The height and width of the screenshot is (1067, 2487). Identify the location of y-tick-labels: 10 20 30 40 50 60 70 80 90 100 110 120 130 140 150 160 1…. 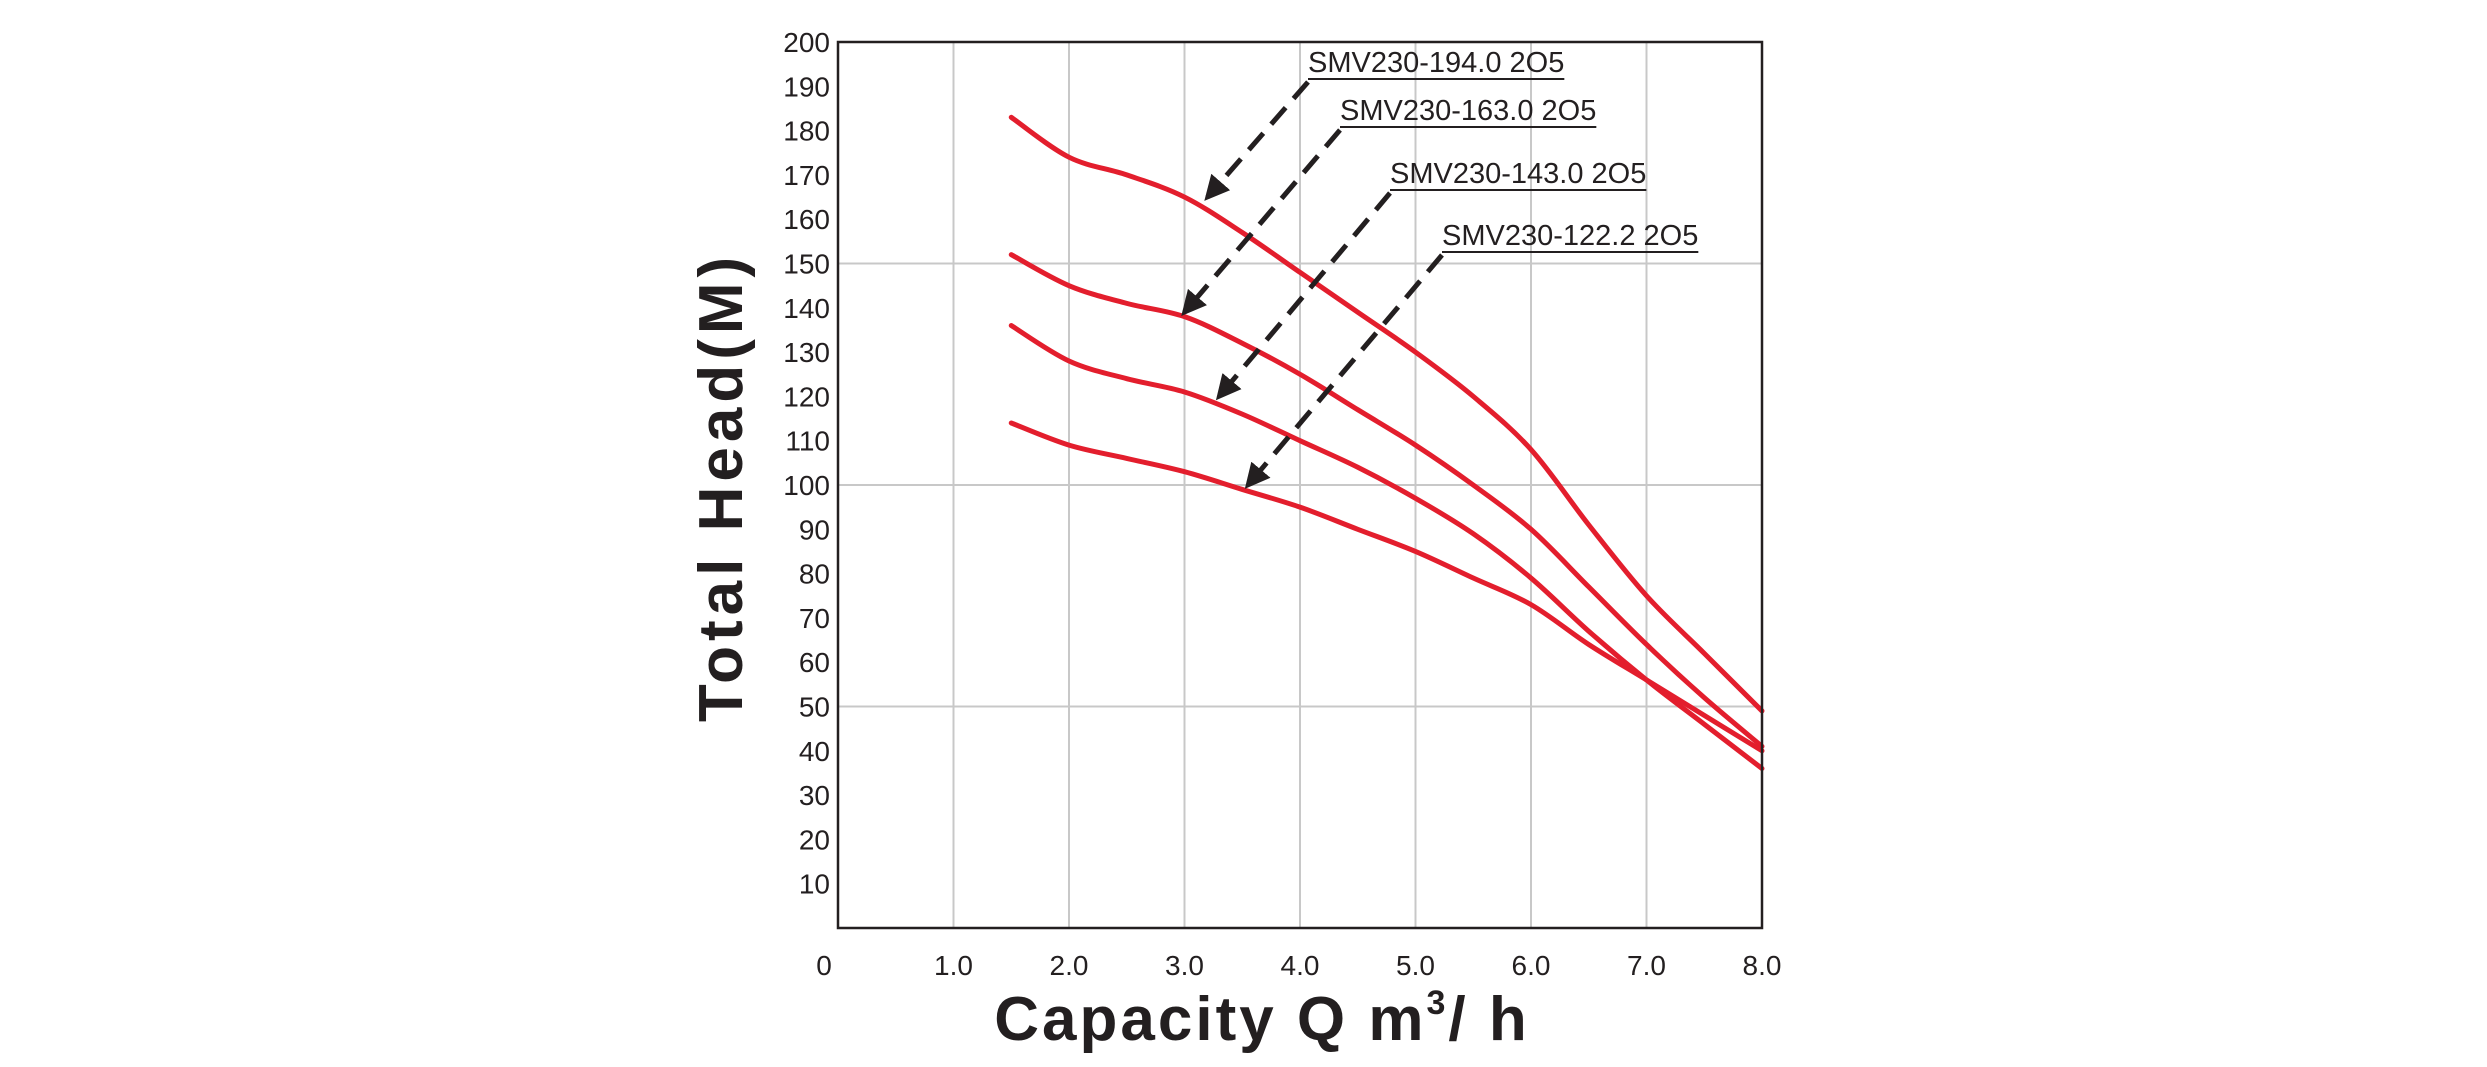
(806, 463).